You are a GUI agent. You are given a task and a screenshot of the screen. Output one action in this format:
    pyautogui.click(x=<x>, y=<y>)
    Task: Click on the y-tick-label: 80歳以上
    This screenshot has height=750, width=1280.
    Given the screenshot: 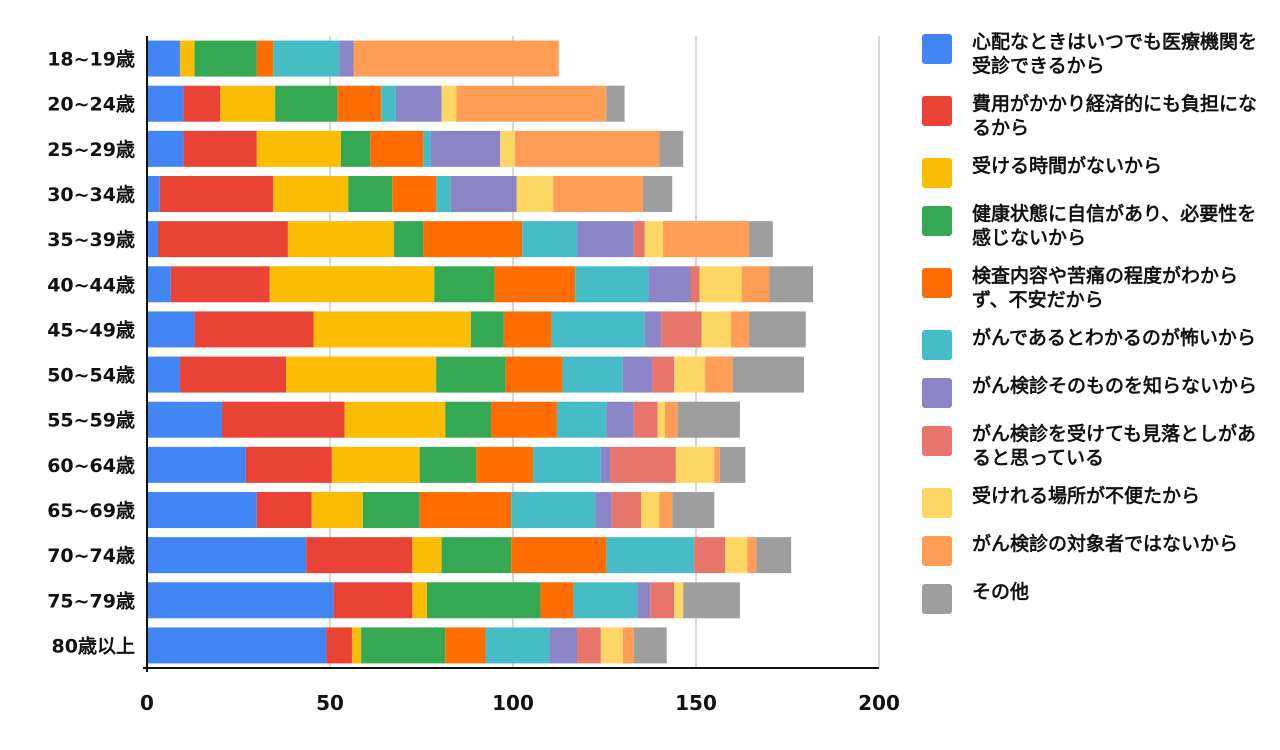 What is the action you would take?
    pyautogui.click(x=93, y=646)
    